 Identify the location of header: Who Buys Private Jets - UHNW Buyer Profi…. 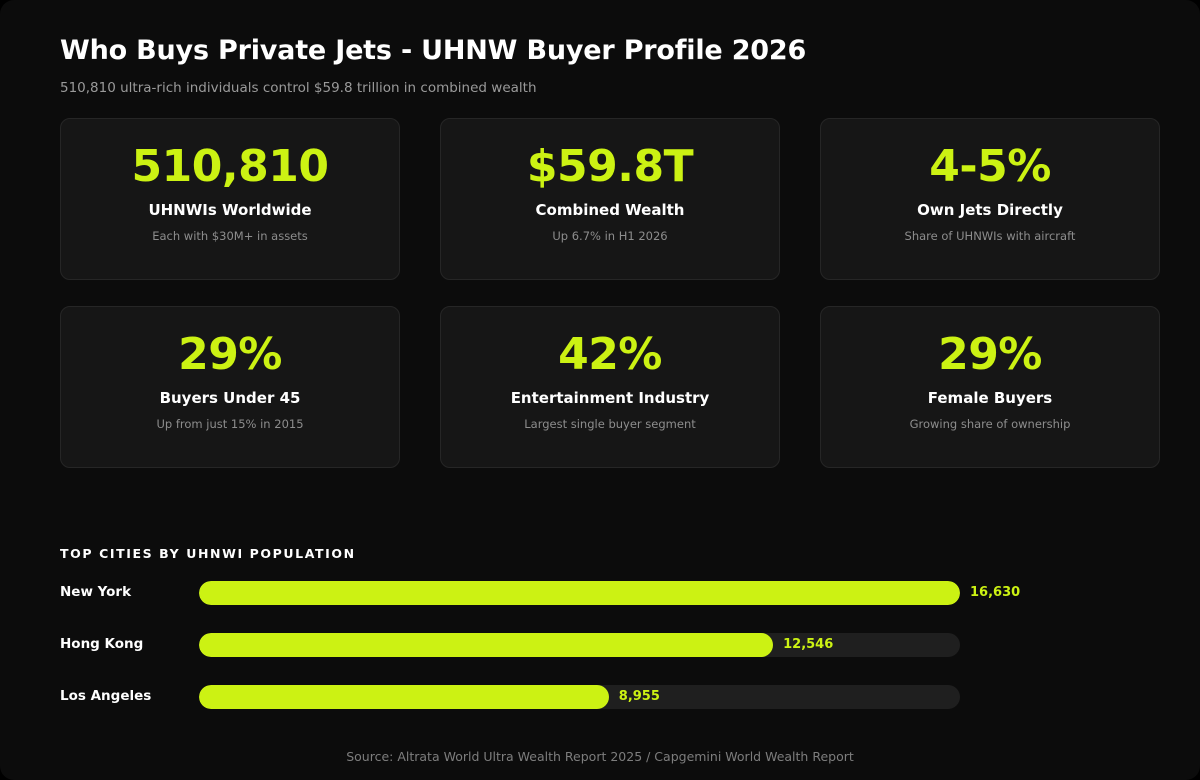
(600, 66).